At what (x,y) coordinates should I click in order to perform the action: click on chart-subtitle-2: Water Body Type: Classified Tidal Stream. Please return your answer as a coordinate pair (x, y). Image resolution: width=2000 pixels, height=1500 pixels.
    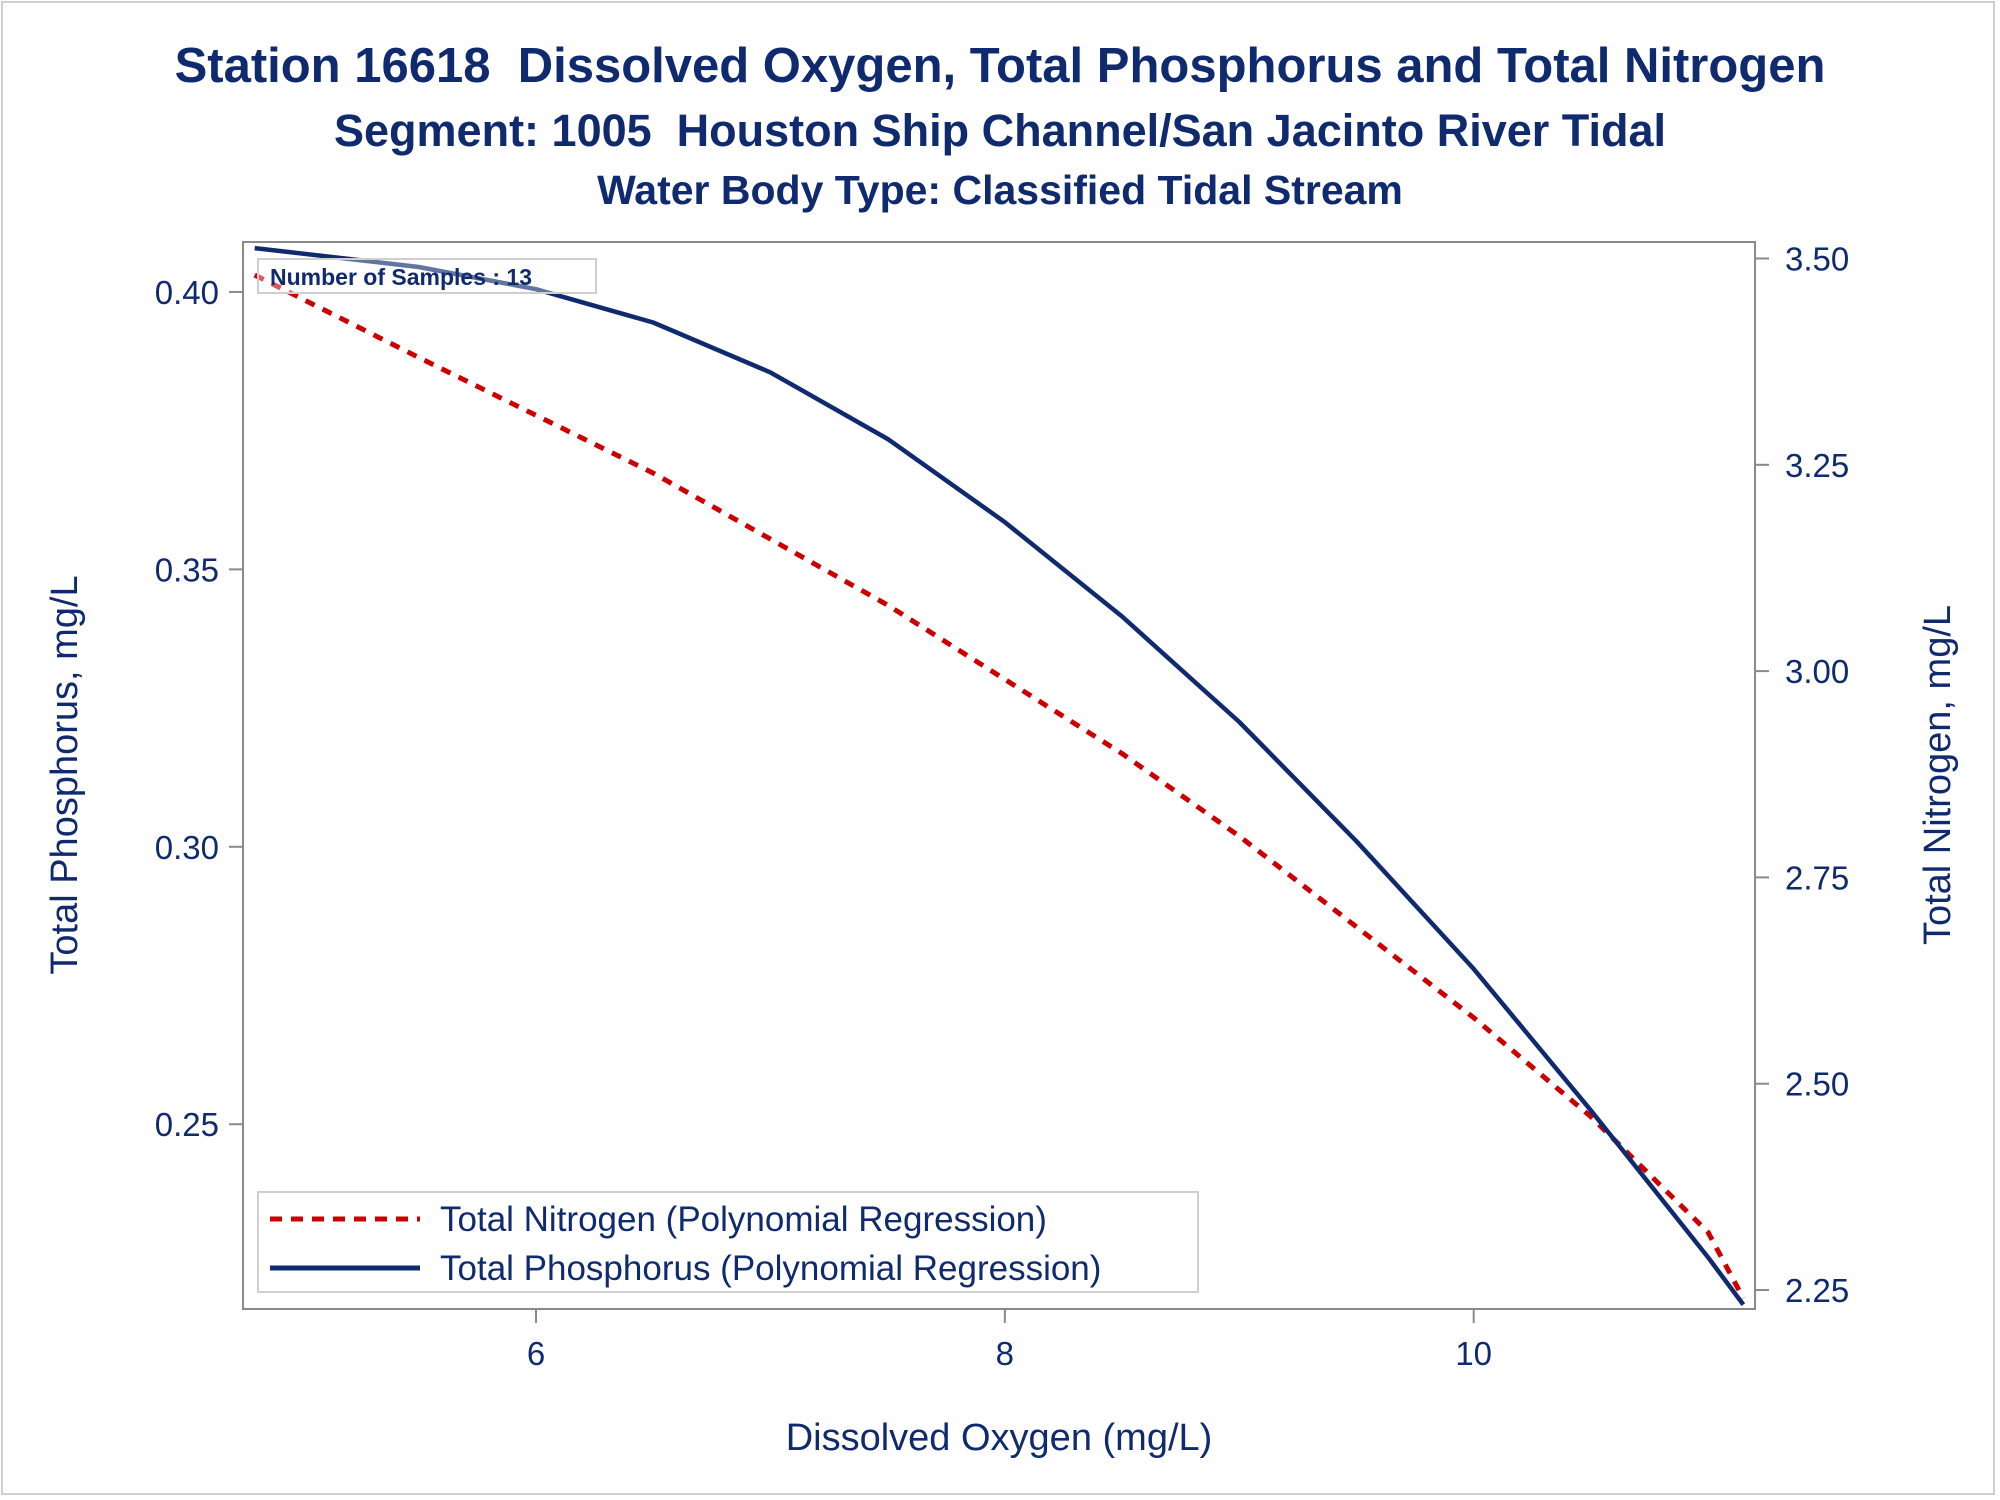
    Looking at the image, I should click on (1000, 190).